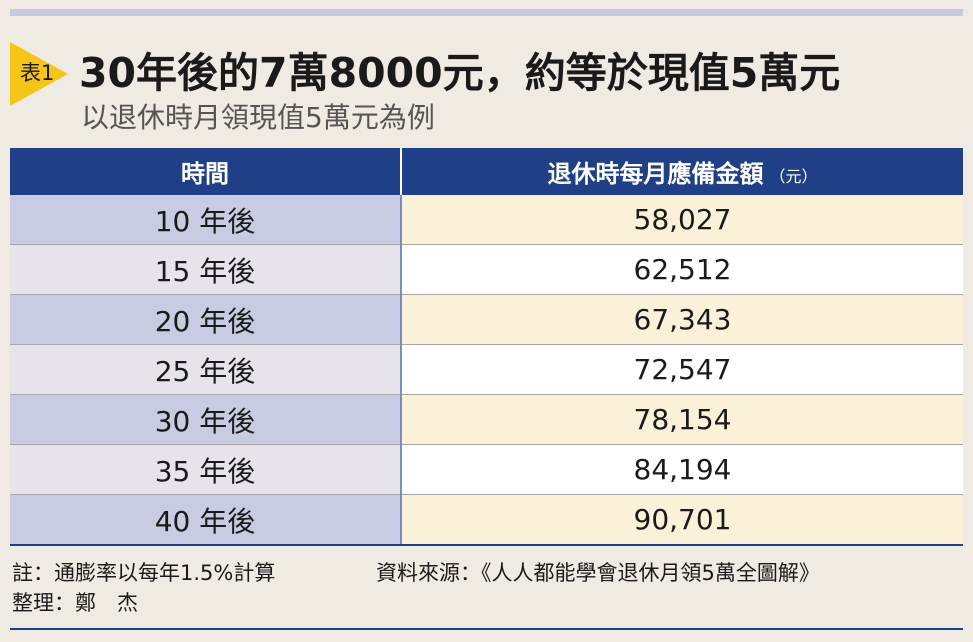  Describe the element at coordinates (682, 369) in the screenshot. I see `amount-cell: 72,547` at that location.